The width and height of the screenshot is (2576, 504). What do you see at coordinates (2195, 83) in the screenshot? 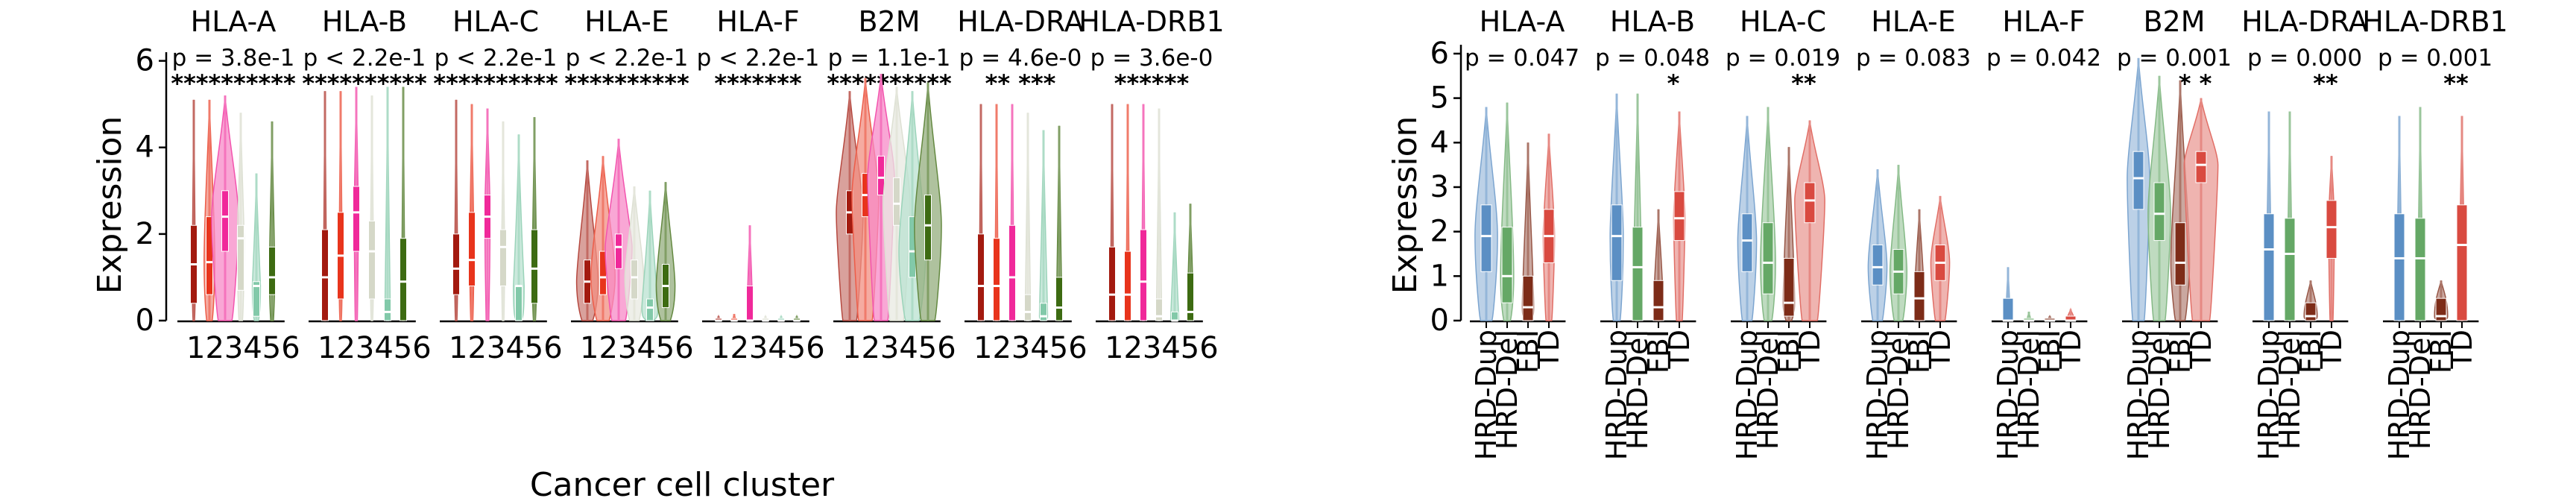
I see `panel-significance-stars: * *` at bounding box center [2195, 83].